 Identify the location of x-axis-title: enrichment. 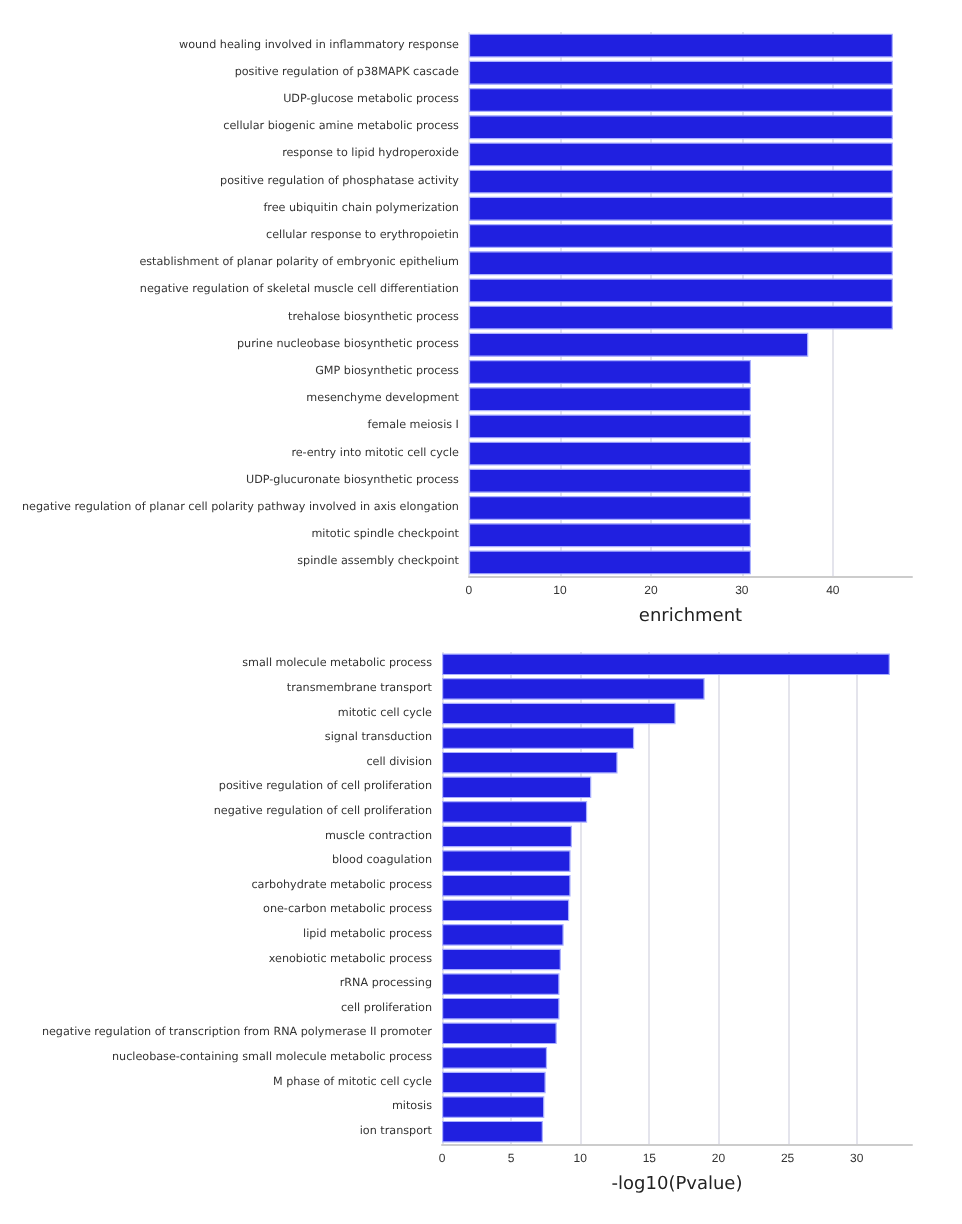
(691, 617).